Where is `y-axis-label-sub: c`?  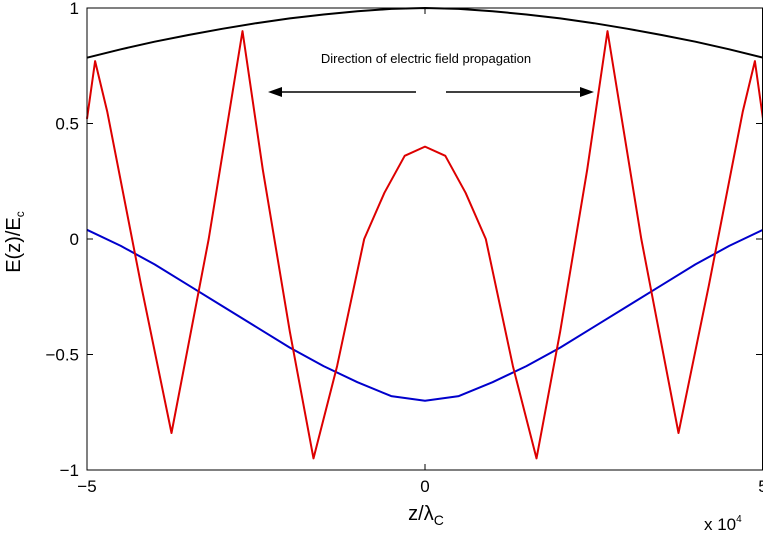
y-axis-label-sub: c is located at coordinates (20, 214).